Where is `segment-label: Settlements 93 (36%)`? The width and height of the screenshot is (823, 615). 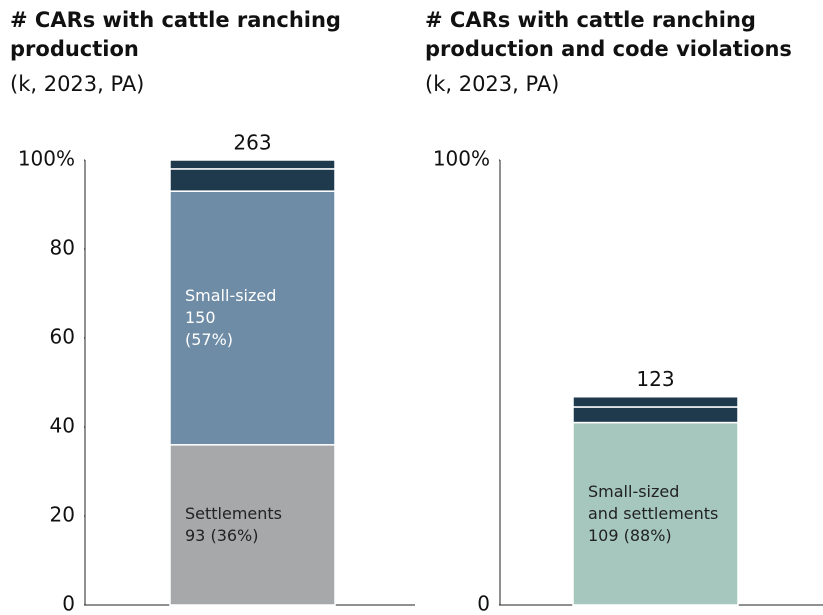
segment-label: Settlements 93 (36%) is located at coordinates (233, 525).